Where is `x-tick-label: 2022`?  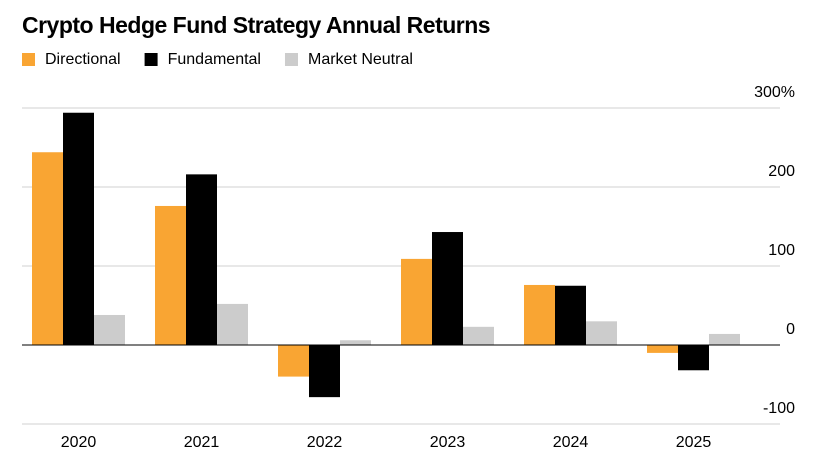
x-tick-label: 2022 is located at coordinates (325, 442).